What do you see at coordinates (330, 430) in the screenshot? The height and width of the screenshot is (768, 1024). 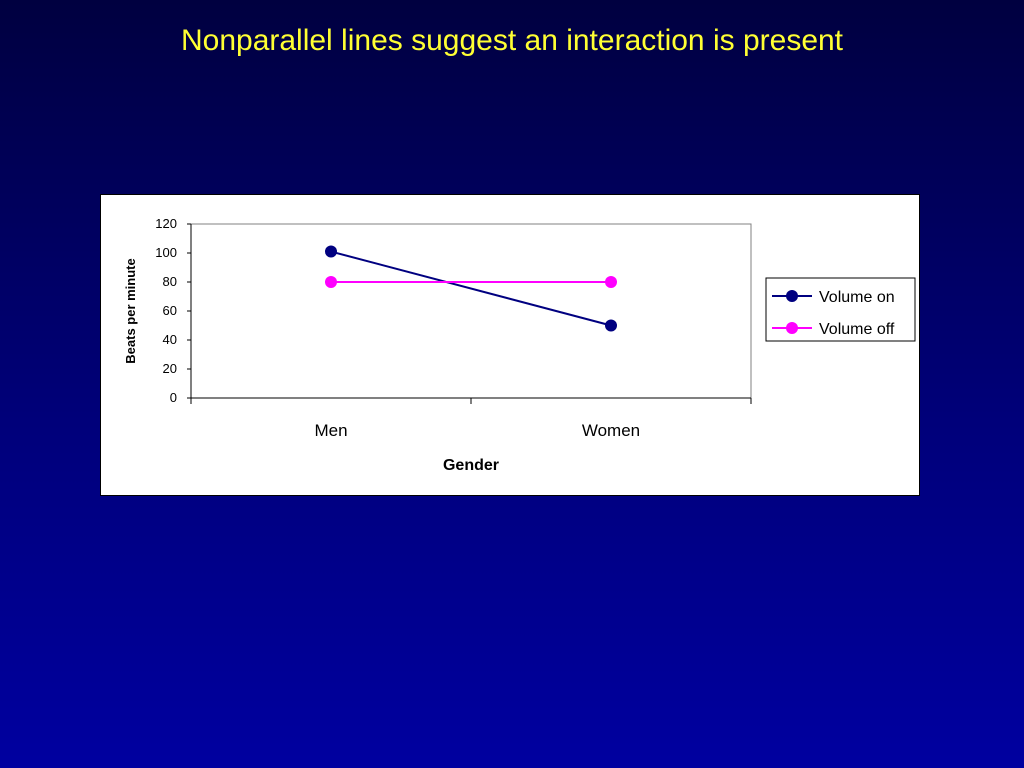 I see `x-tick-label: Men` at bounding box center [330, 430].